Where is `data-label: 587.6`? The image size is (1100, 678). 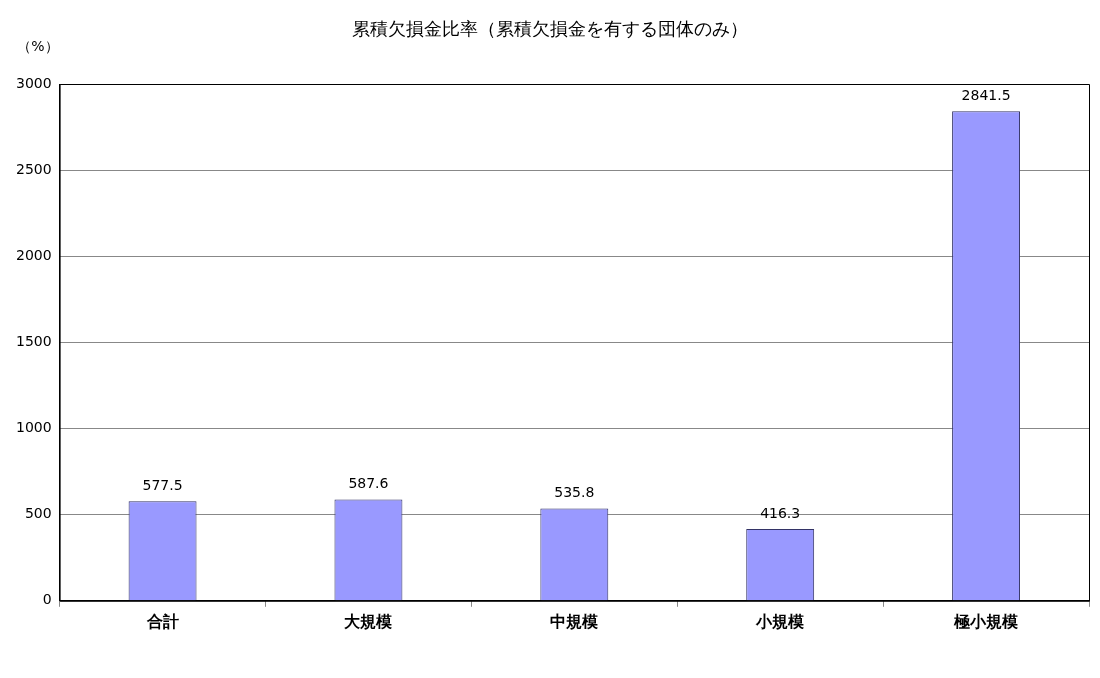 data-label: 587.6 is located at coordinates (368, 483).